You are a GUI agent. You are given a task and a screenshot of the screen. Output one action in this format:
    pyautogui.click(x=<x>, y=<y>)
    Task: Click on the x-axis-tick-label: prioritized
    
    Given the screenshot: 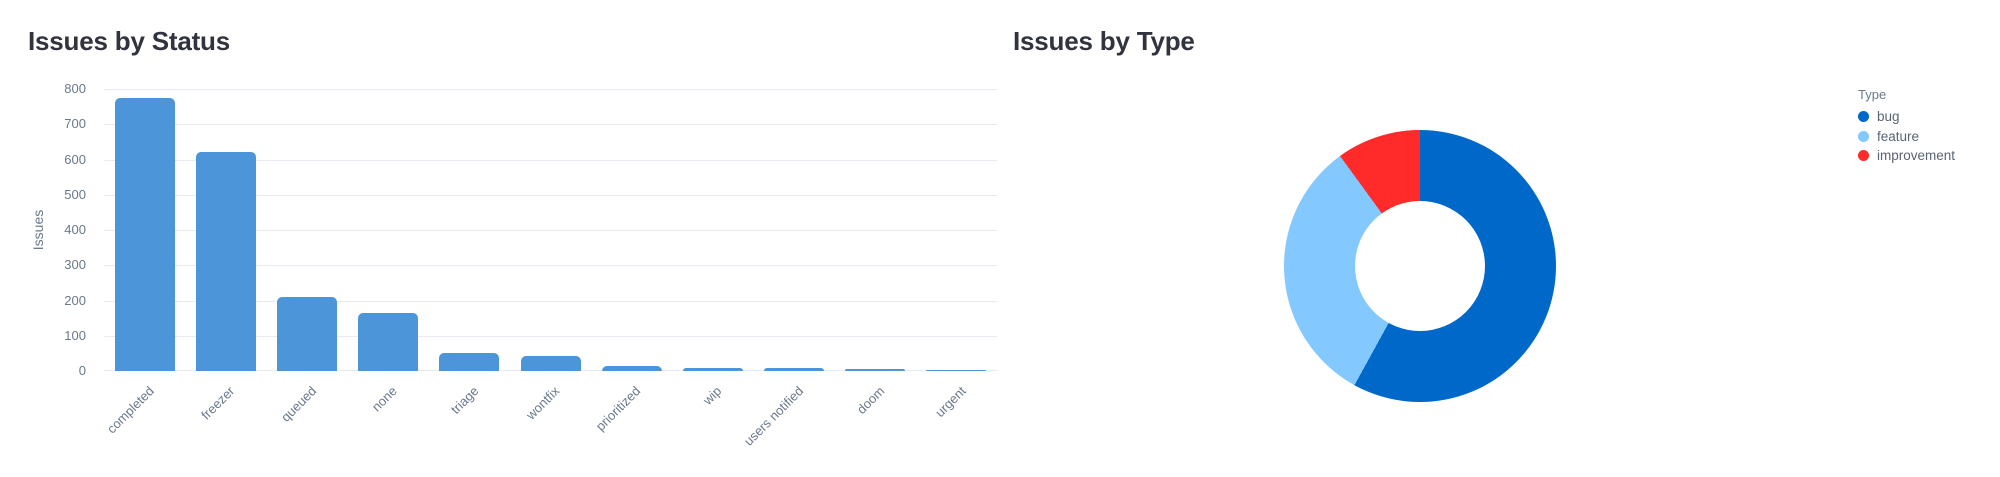 What is the action you would take?
    pyautogui.click(x=618, y=408)
    